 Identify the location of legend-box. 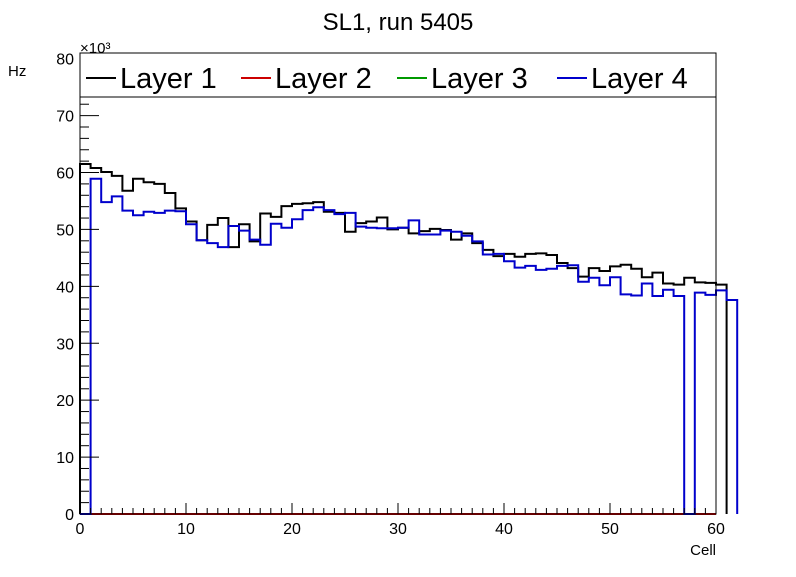
(398, 75).